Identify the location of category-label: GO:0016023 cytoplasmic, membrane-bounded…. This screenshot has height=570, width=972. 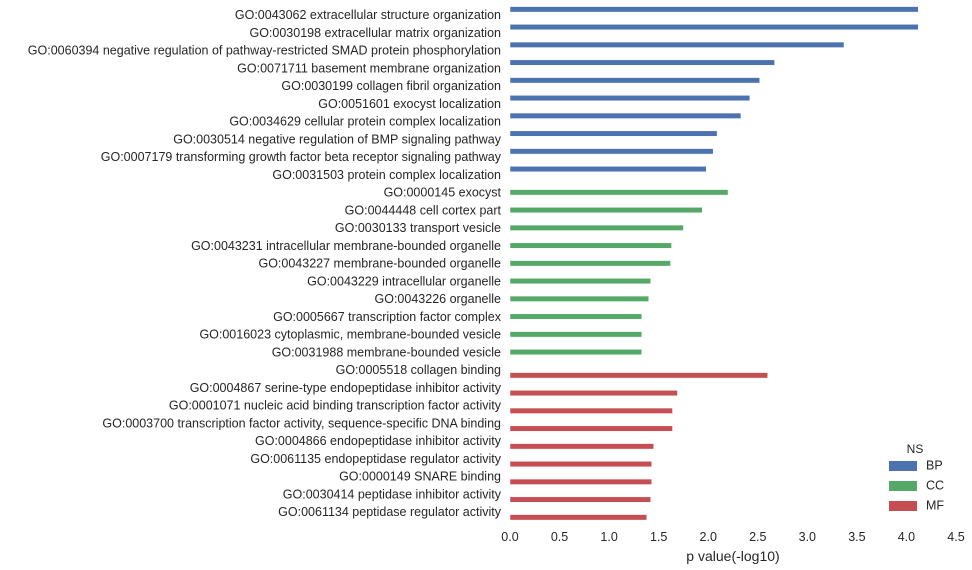
(350, 335).